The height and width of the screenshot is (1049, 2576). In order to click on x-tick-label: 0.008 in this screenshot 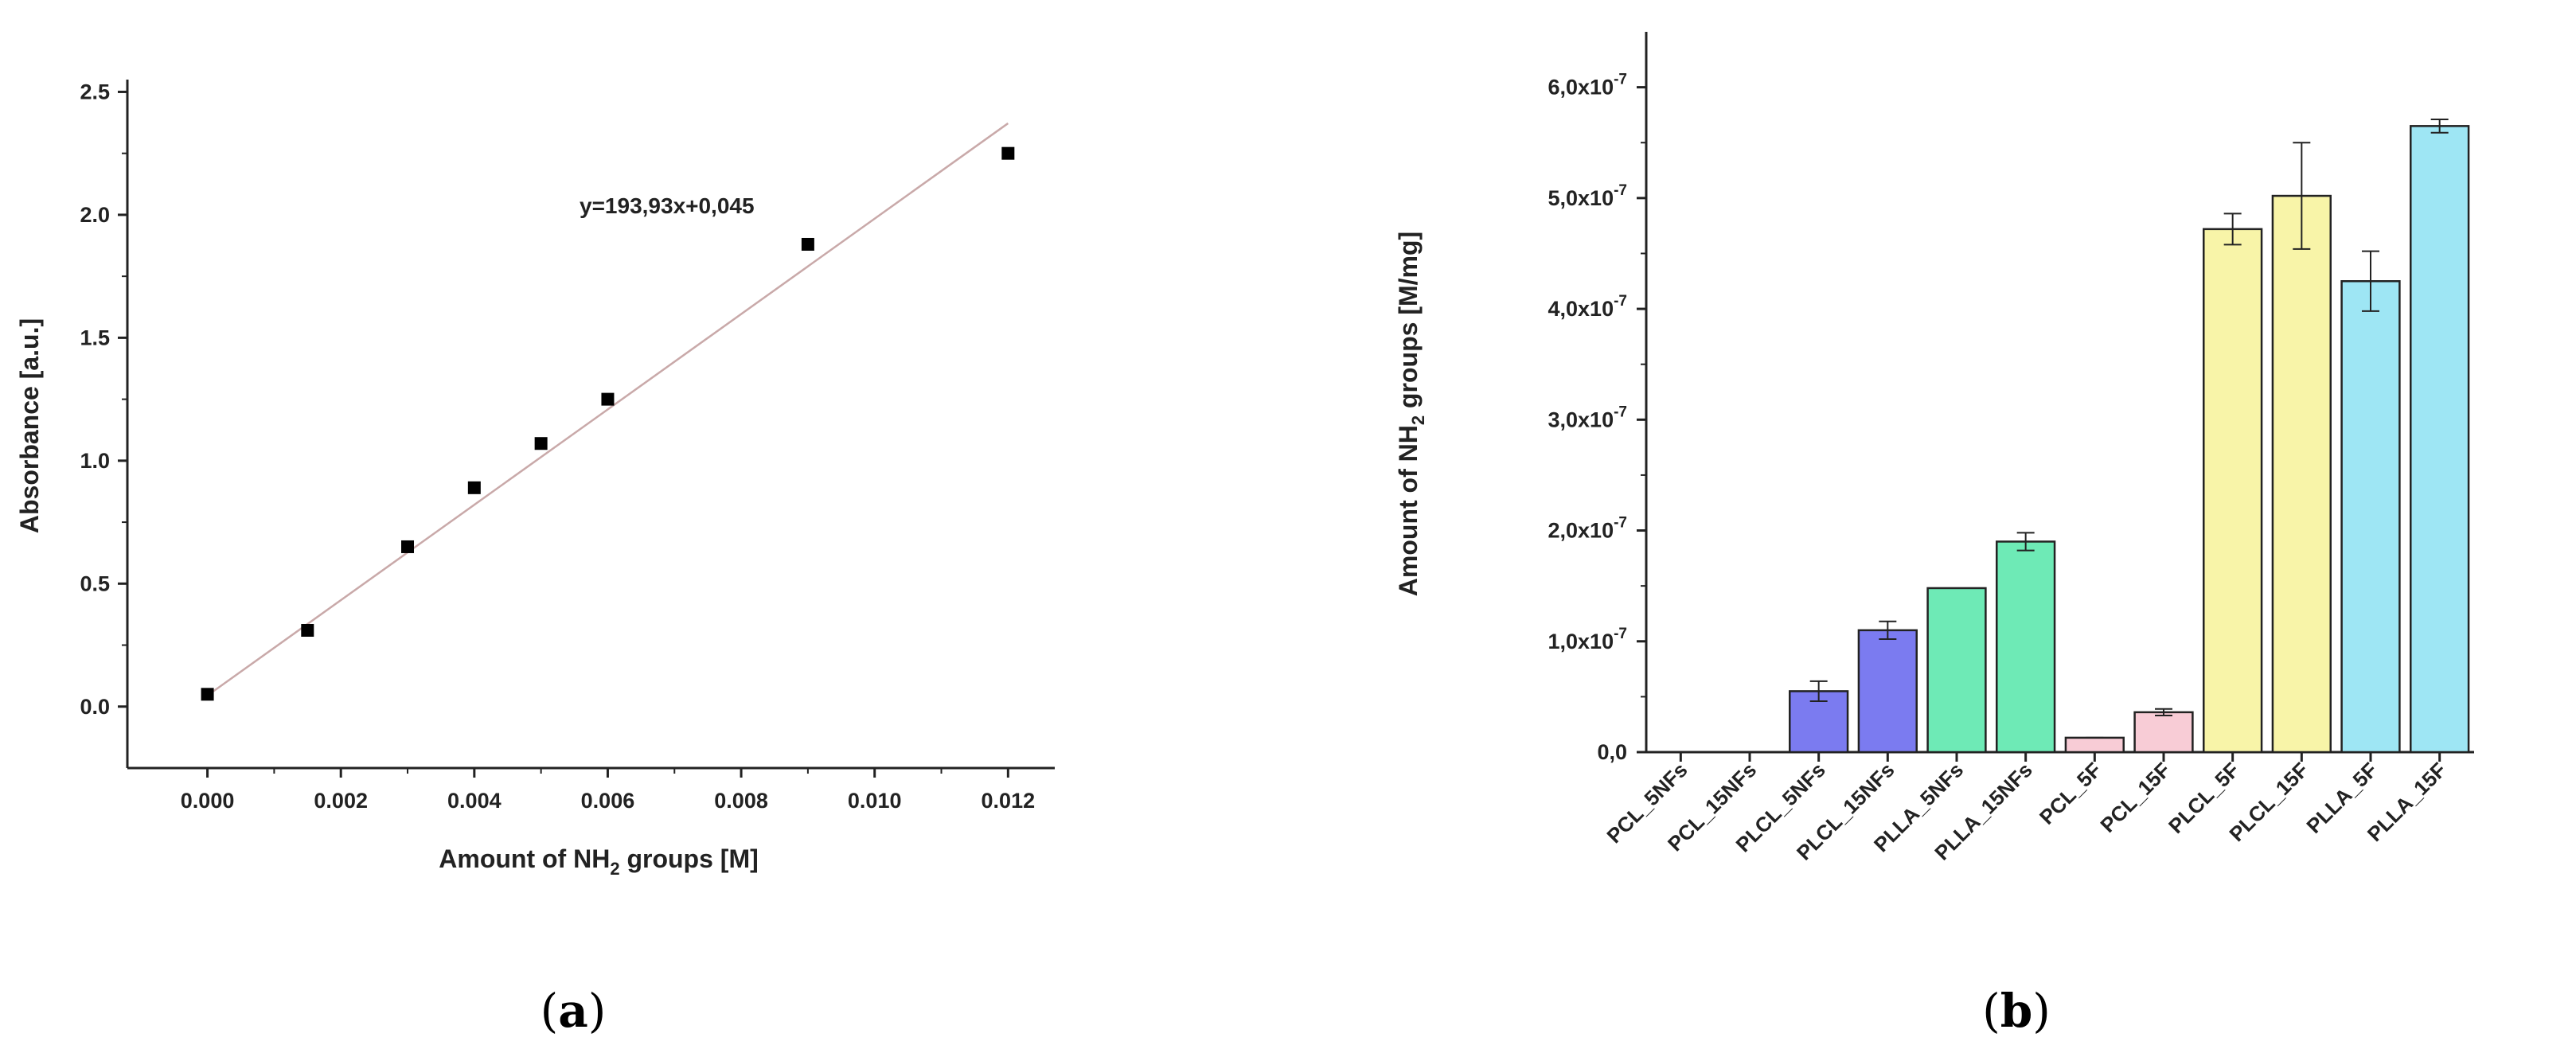, I will do `click(741, 801)`.